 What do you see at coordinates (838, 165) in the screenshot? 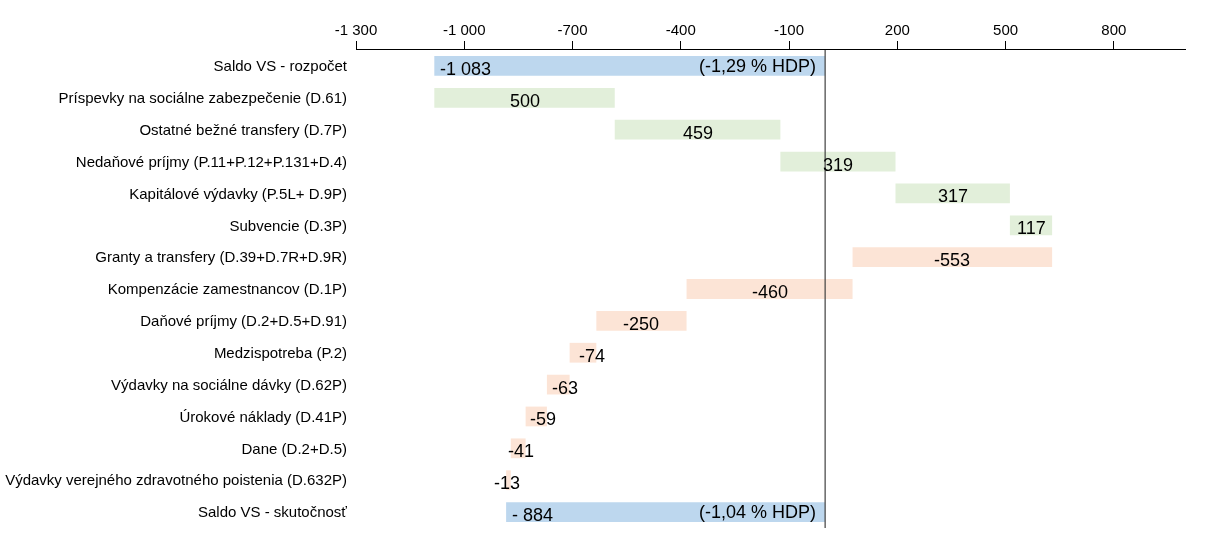
I see `data-label: 319` at bounding box center [838, 165].